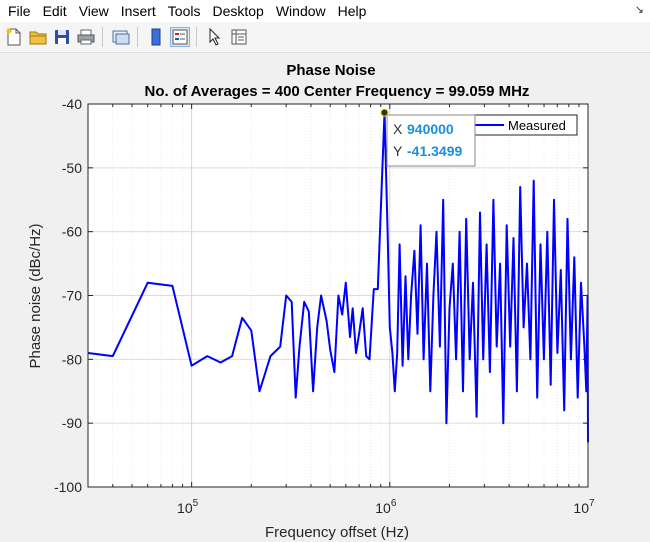 The height and width of the screenshot is (542, 650). I want to click on legend-icon, so click(180, 37).